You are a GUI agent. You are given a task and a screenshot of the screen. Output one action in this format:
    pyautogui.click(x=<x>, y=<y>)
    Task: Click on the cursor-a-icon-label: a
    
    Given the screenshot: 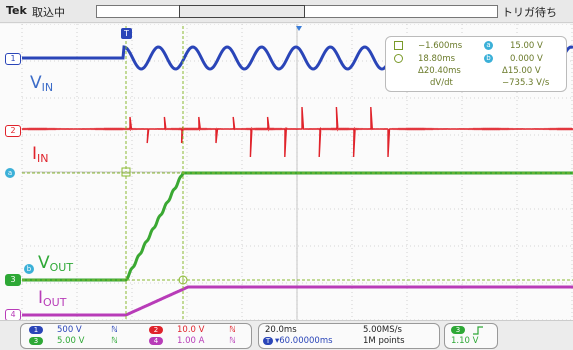 What is the action you would take?
    pyautogui.click(x=488, y=45)
    